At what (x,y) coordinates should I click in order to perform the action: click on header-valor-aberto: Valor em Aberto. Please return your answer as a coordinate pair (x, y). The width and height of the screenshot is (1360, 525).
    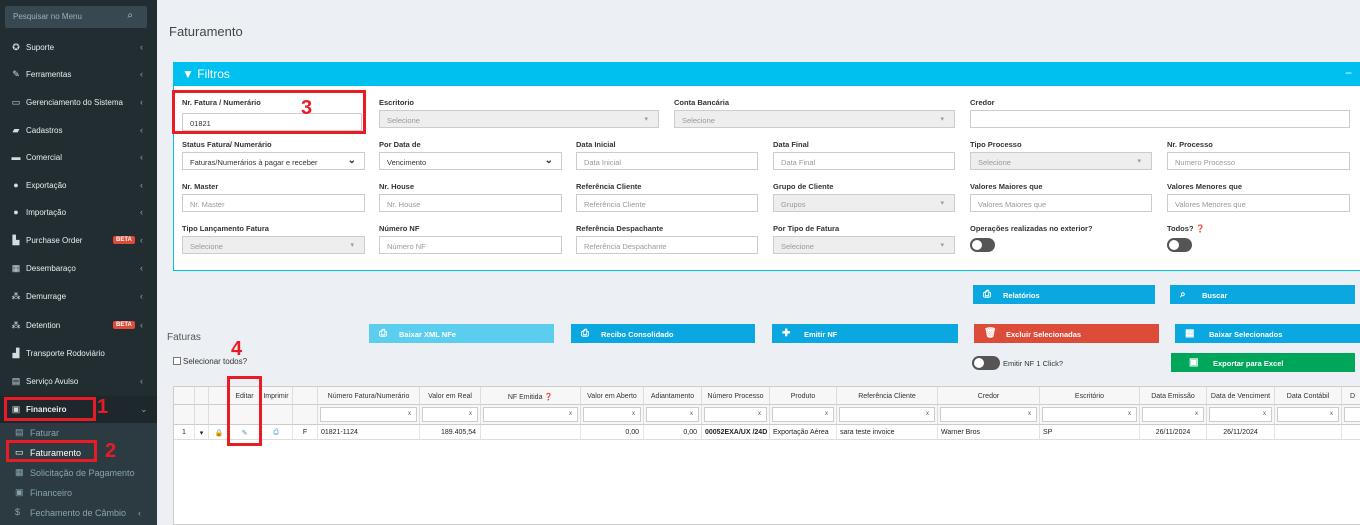
    Looking at the image, I should click on (612, 396).